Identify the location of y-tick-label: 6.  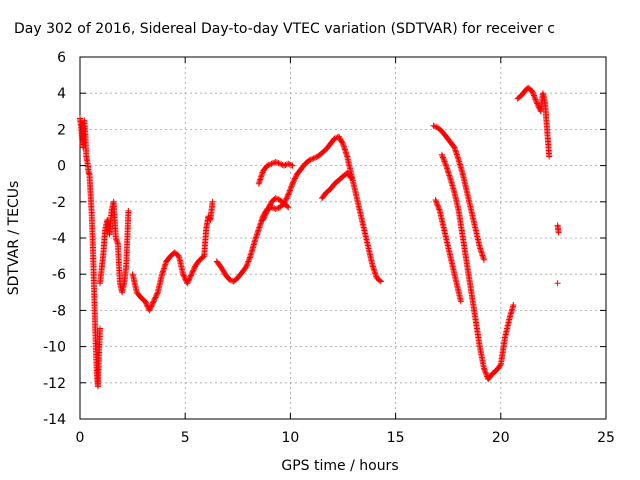
(61, 58).